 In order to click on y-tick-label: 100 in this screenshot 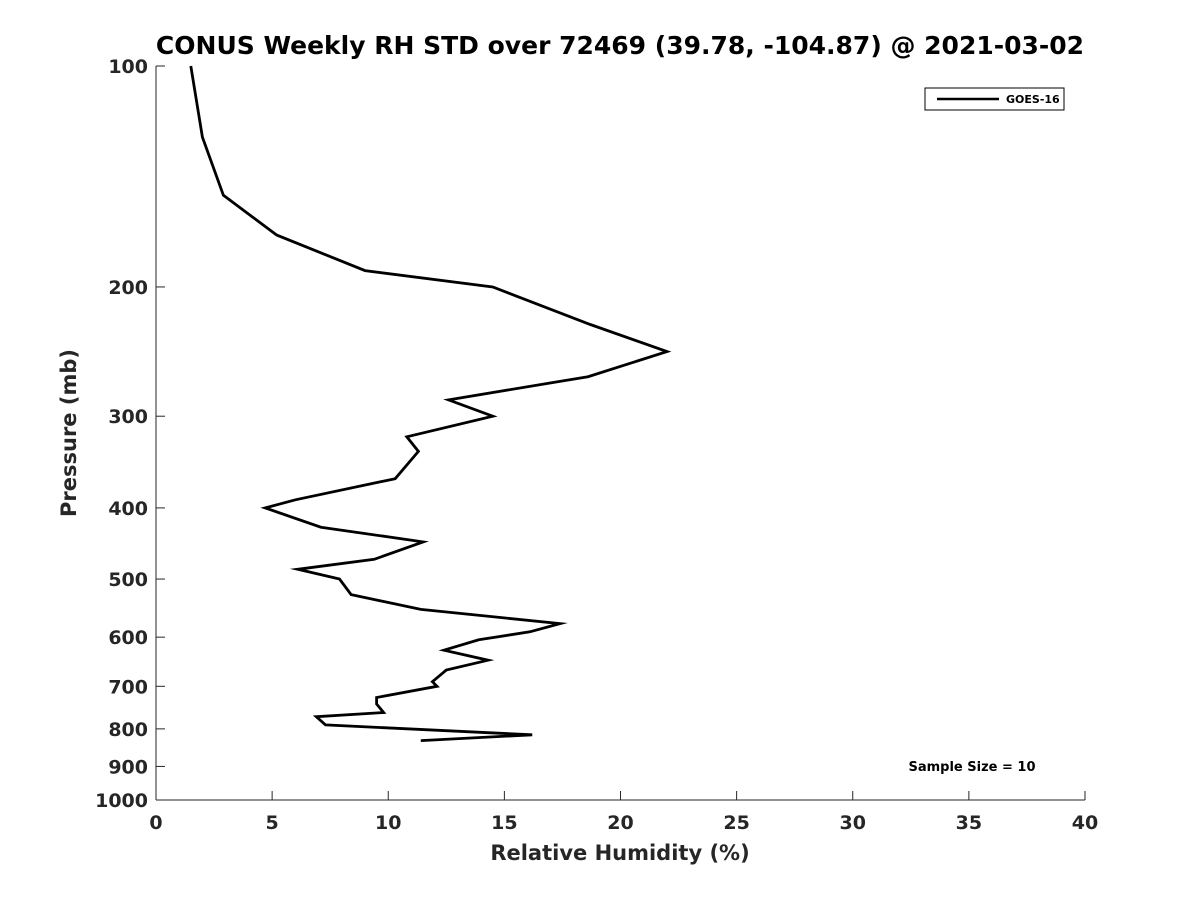, I will do `click(128, 67)`.